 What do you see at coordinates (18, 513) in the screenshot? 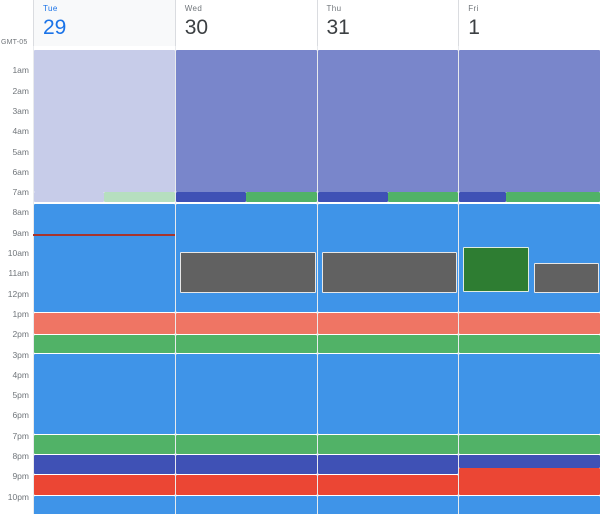
I see `hour-label: 11pm` at bounding box center [18, 513].